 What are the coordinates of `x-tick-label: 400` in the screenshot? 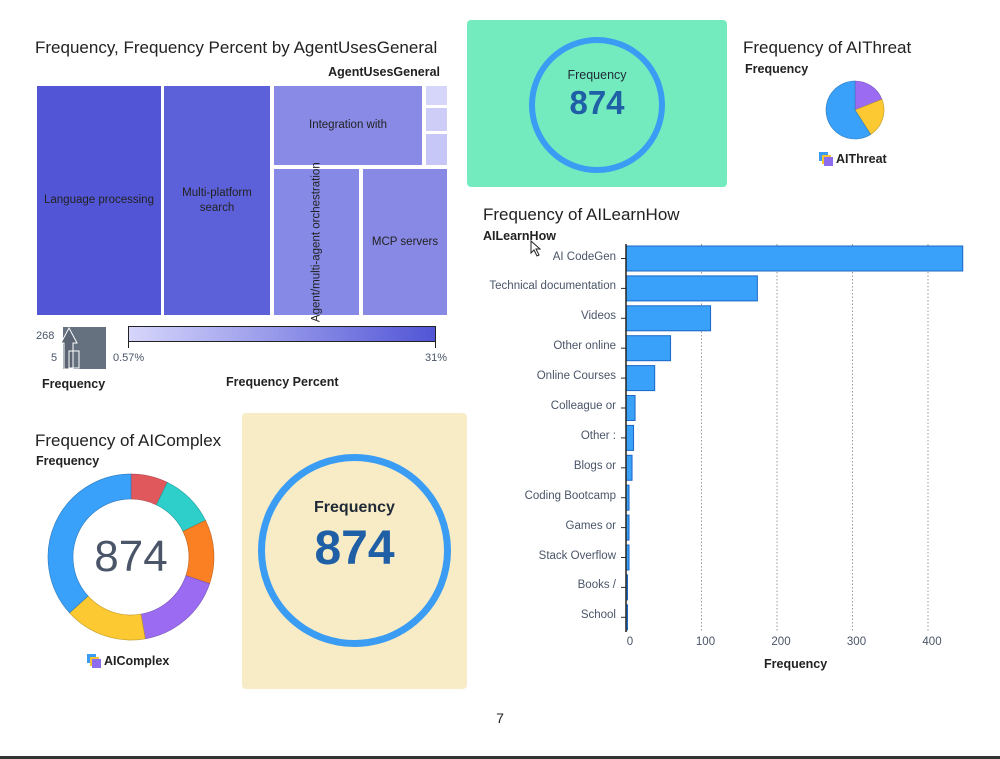 It's located at (932, 642).